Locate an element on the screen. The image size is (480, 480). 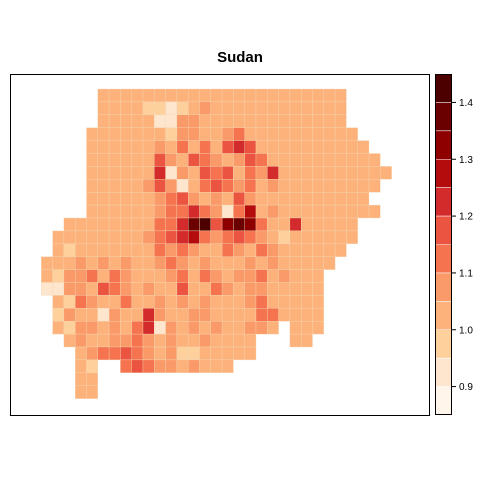
legend-frame is located at coordinates (443, 244).